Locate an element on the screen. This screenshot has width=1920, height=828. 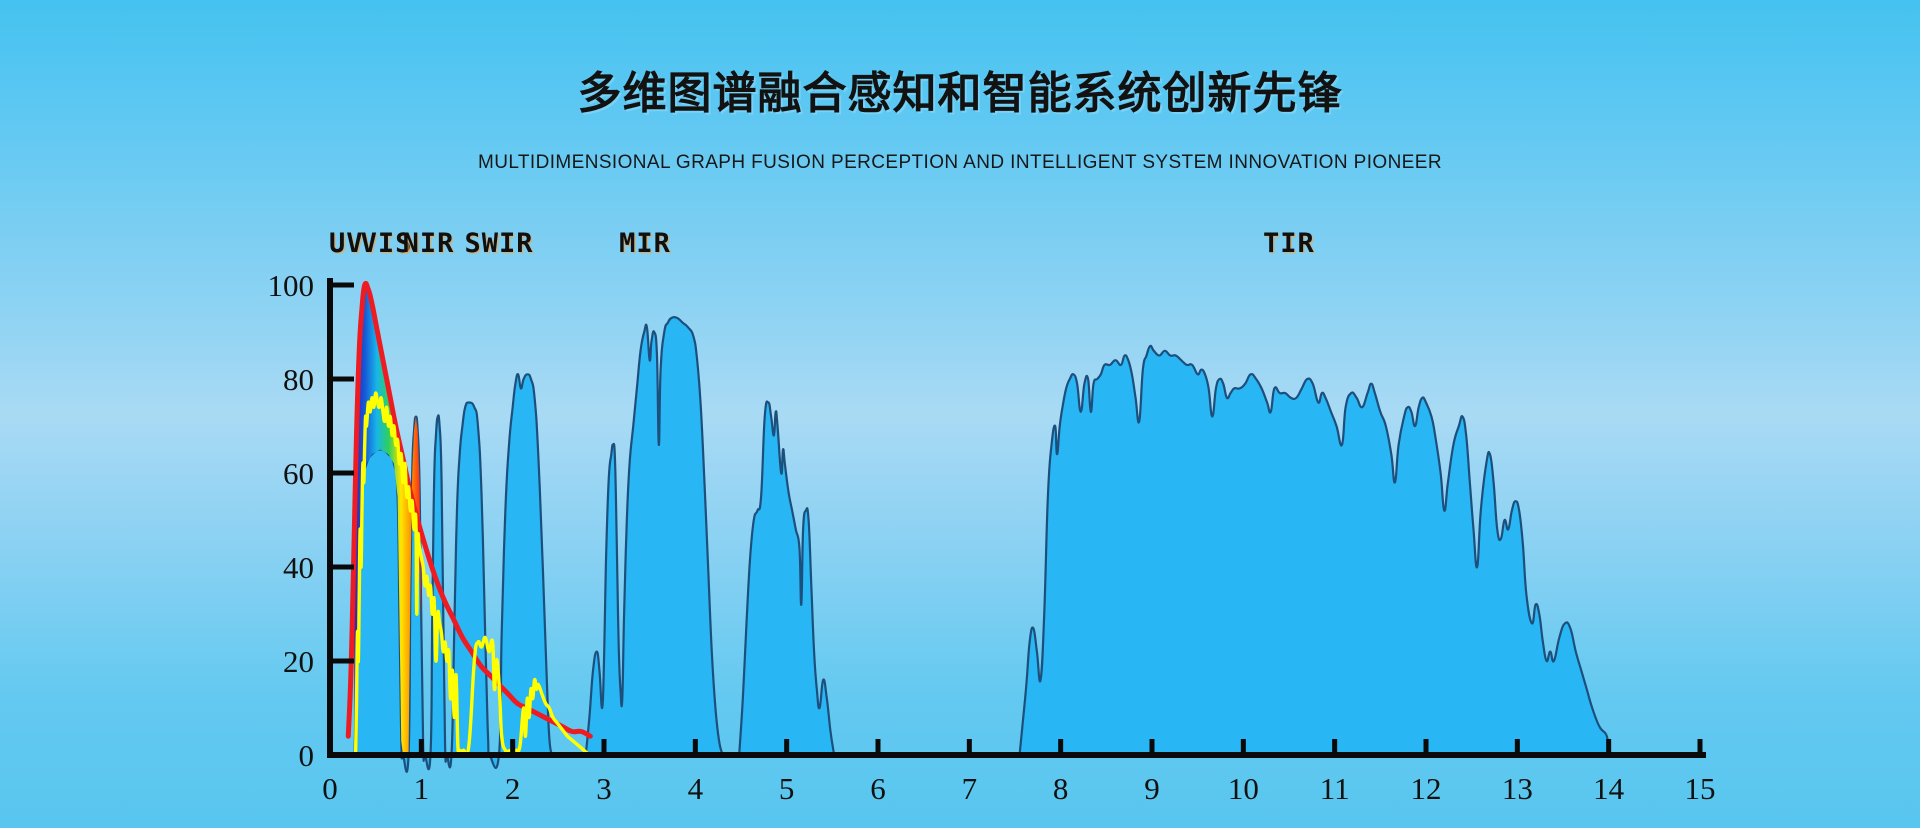
band-label-mir: MIR is located at coordinates (645, 243).